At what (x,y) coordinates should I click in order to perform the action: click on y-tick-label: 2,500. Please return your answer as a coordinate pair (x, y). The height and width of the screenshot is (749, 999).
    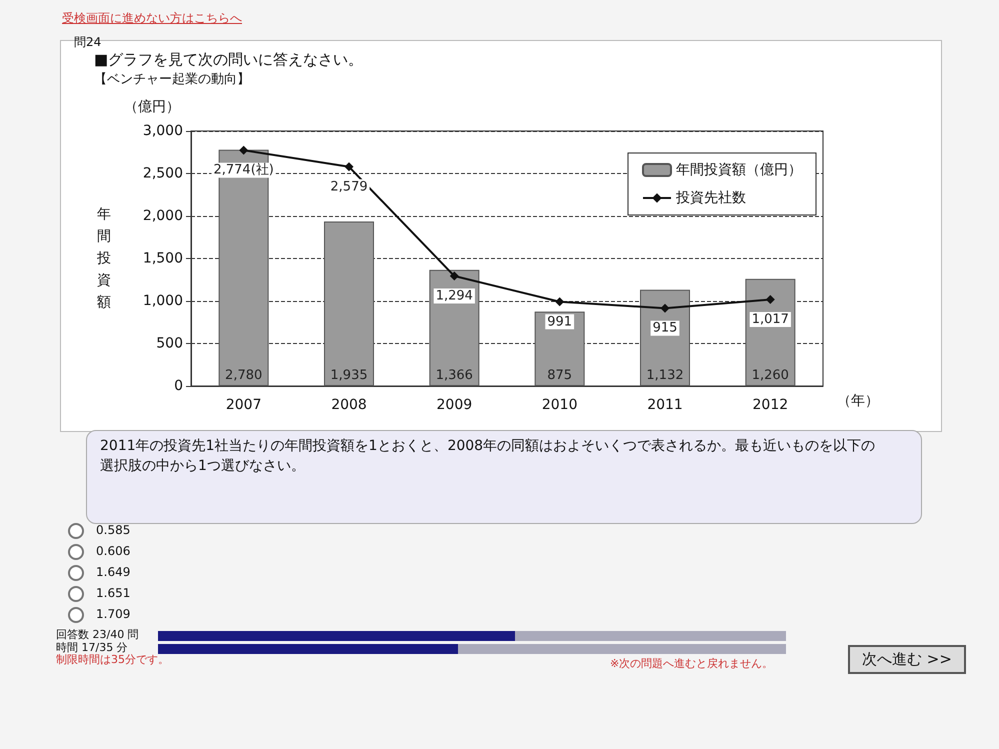
    Looking at the image, I should click on (162, 174).